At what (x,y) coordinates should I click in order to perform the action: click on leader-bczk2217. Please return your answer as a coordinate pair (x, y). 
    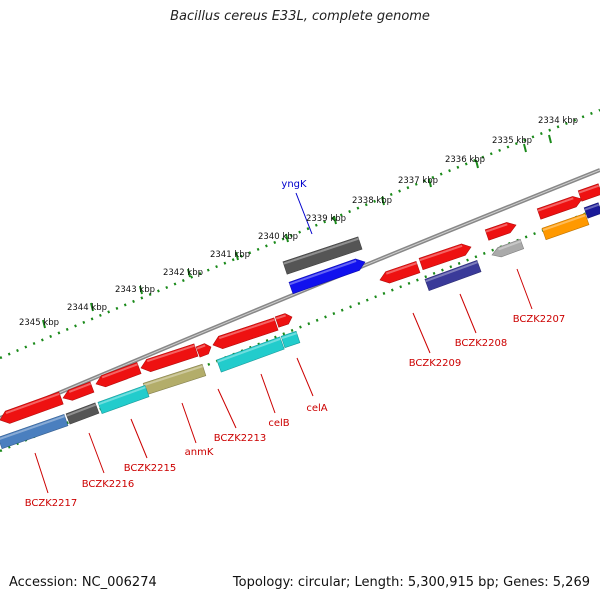
    Looking at the image, I should click on (41, 473).